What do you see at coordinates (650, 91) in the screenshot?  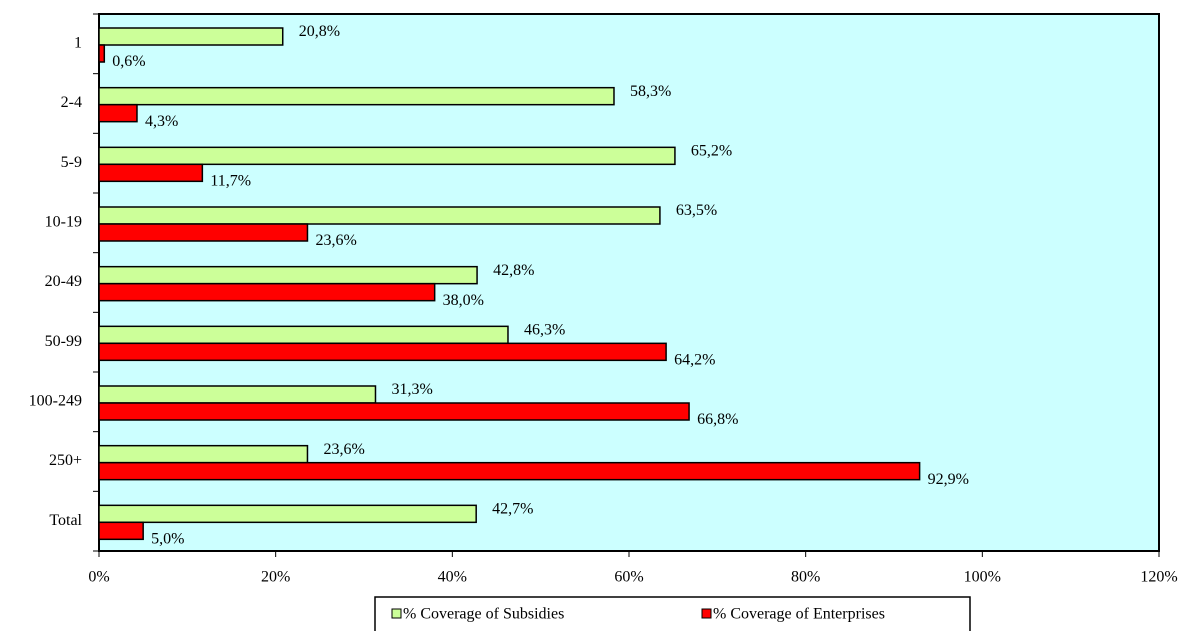 I see `data-label: 58,3%` at bounding box center [650, 91].